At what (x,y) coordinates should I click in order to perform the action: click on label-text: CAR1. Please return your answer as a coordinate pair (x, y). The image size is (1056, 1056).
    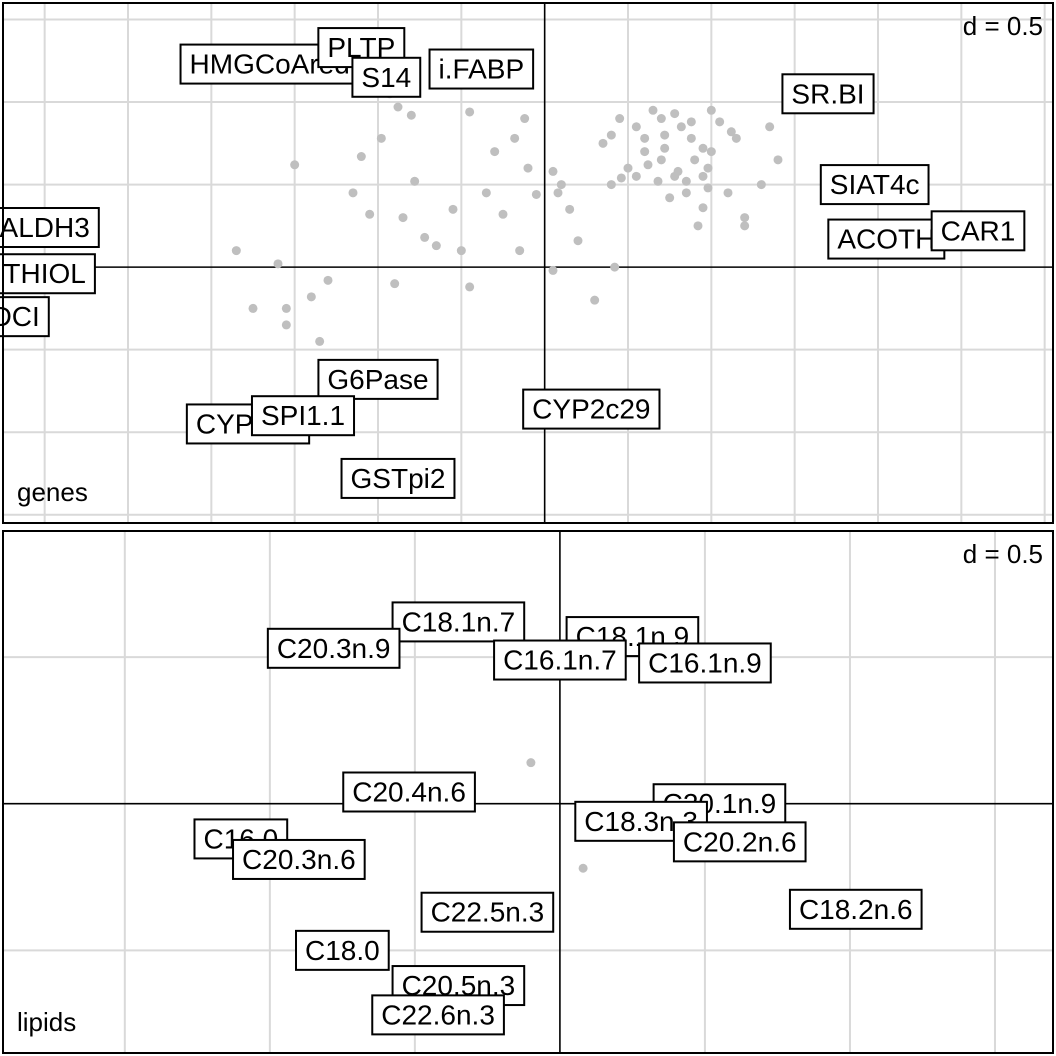
    Looking at the image, I should click on (978, 230).